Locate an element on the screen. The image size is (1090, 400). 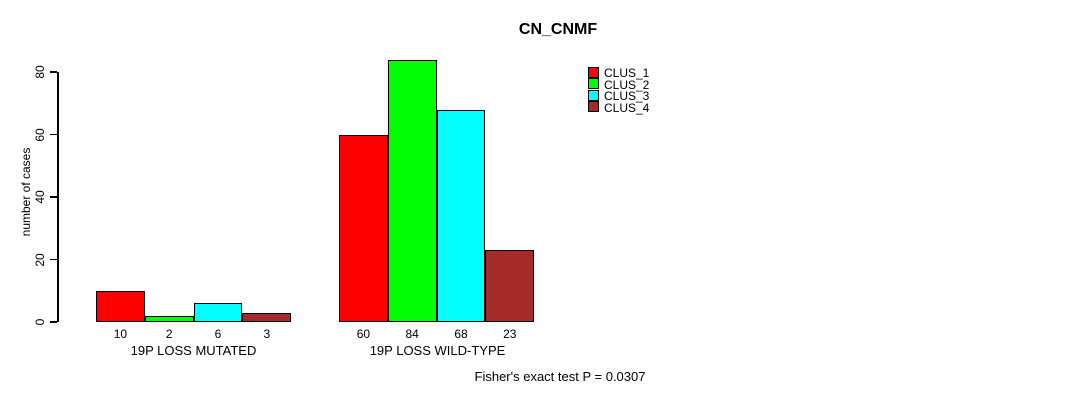
y-tick-label: 0 is located at coordinates (40, 322).